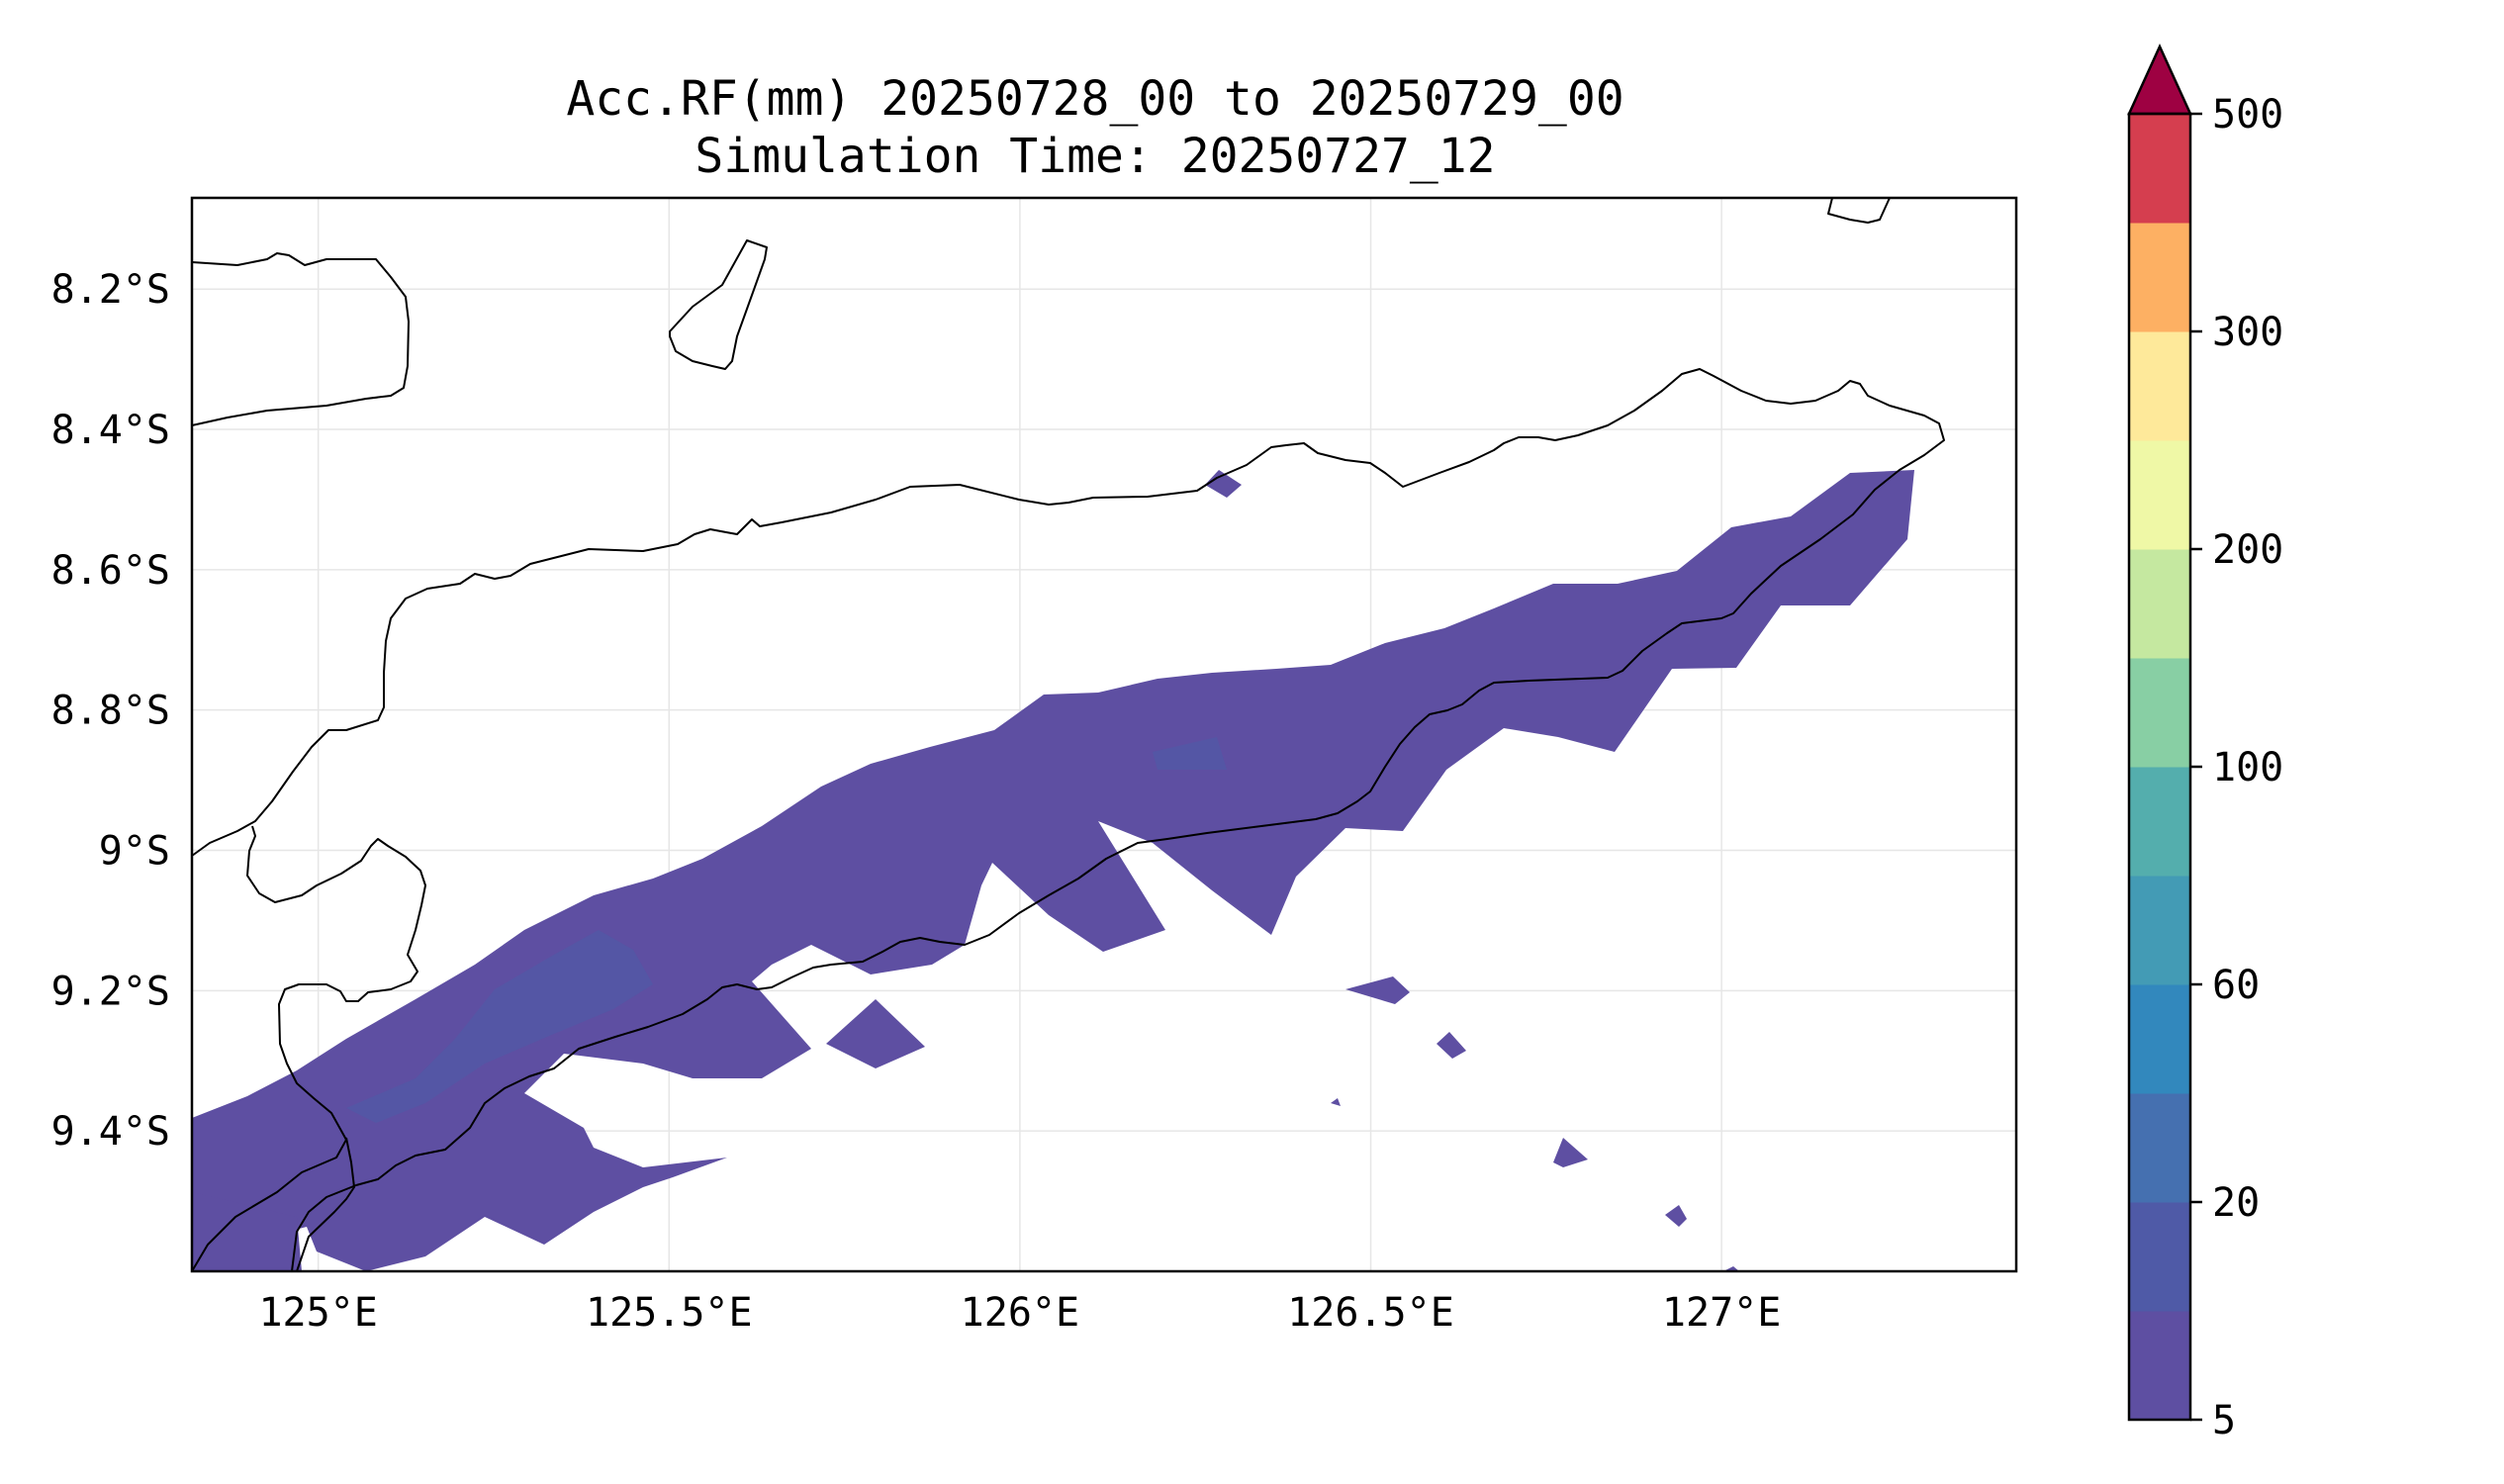 The width and height of the screenshot is (2504, 1484). I want to click on lat-tick-label: 9°S, so click(134, 852).